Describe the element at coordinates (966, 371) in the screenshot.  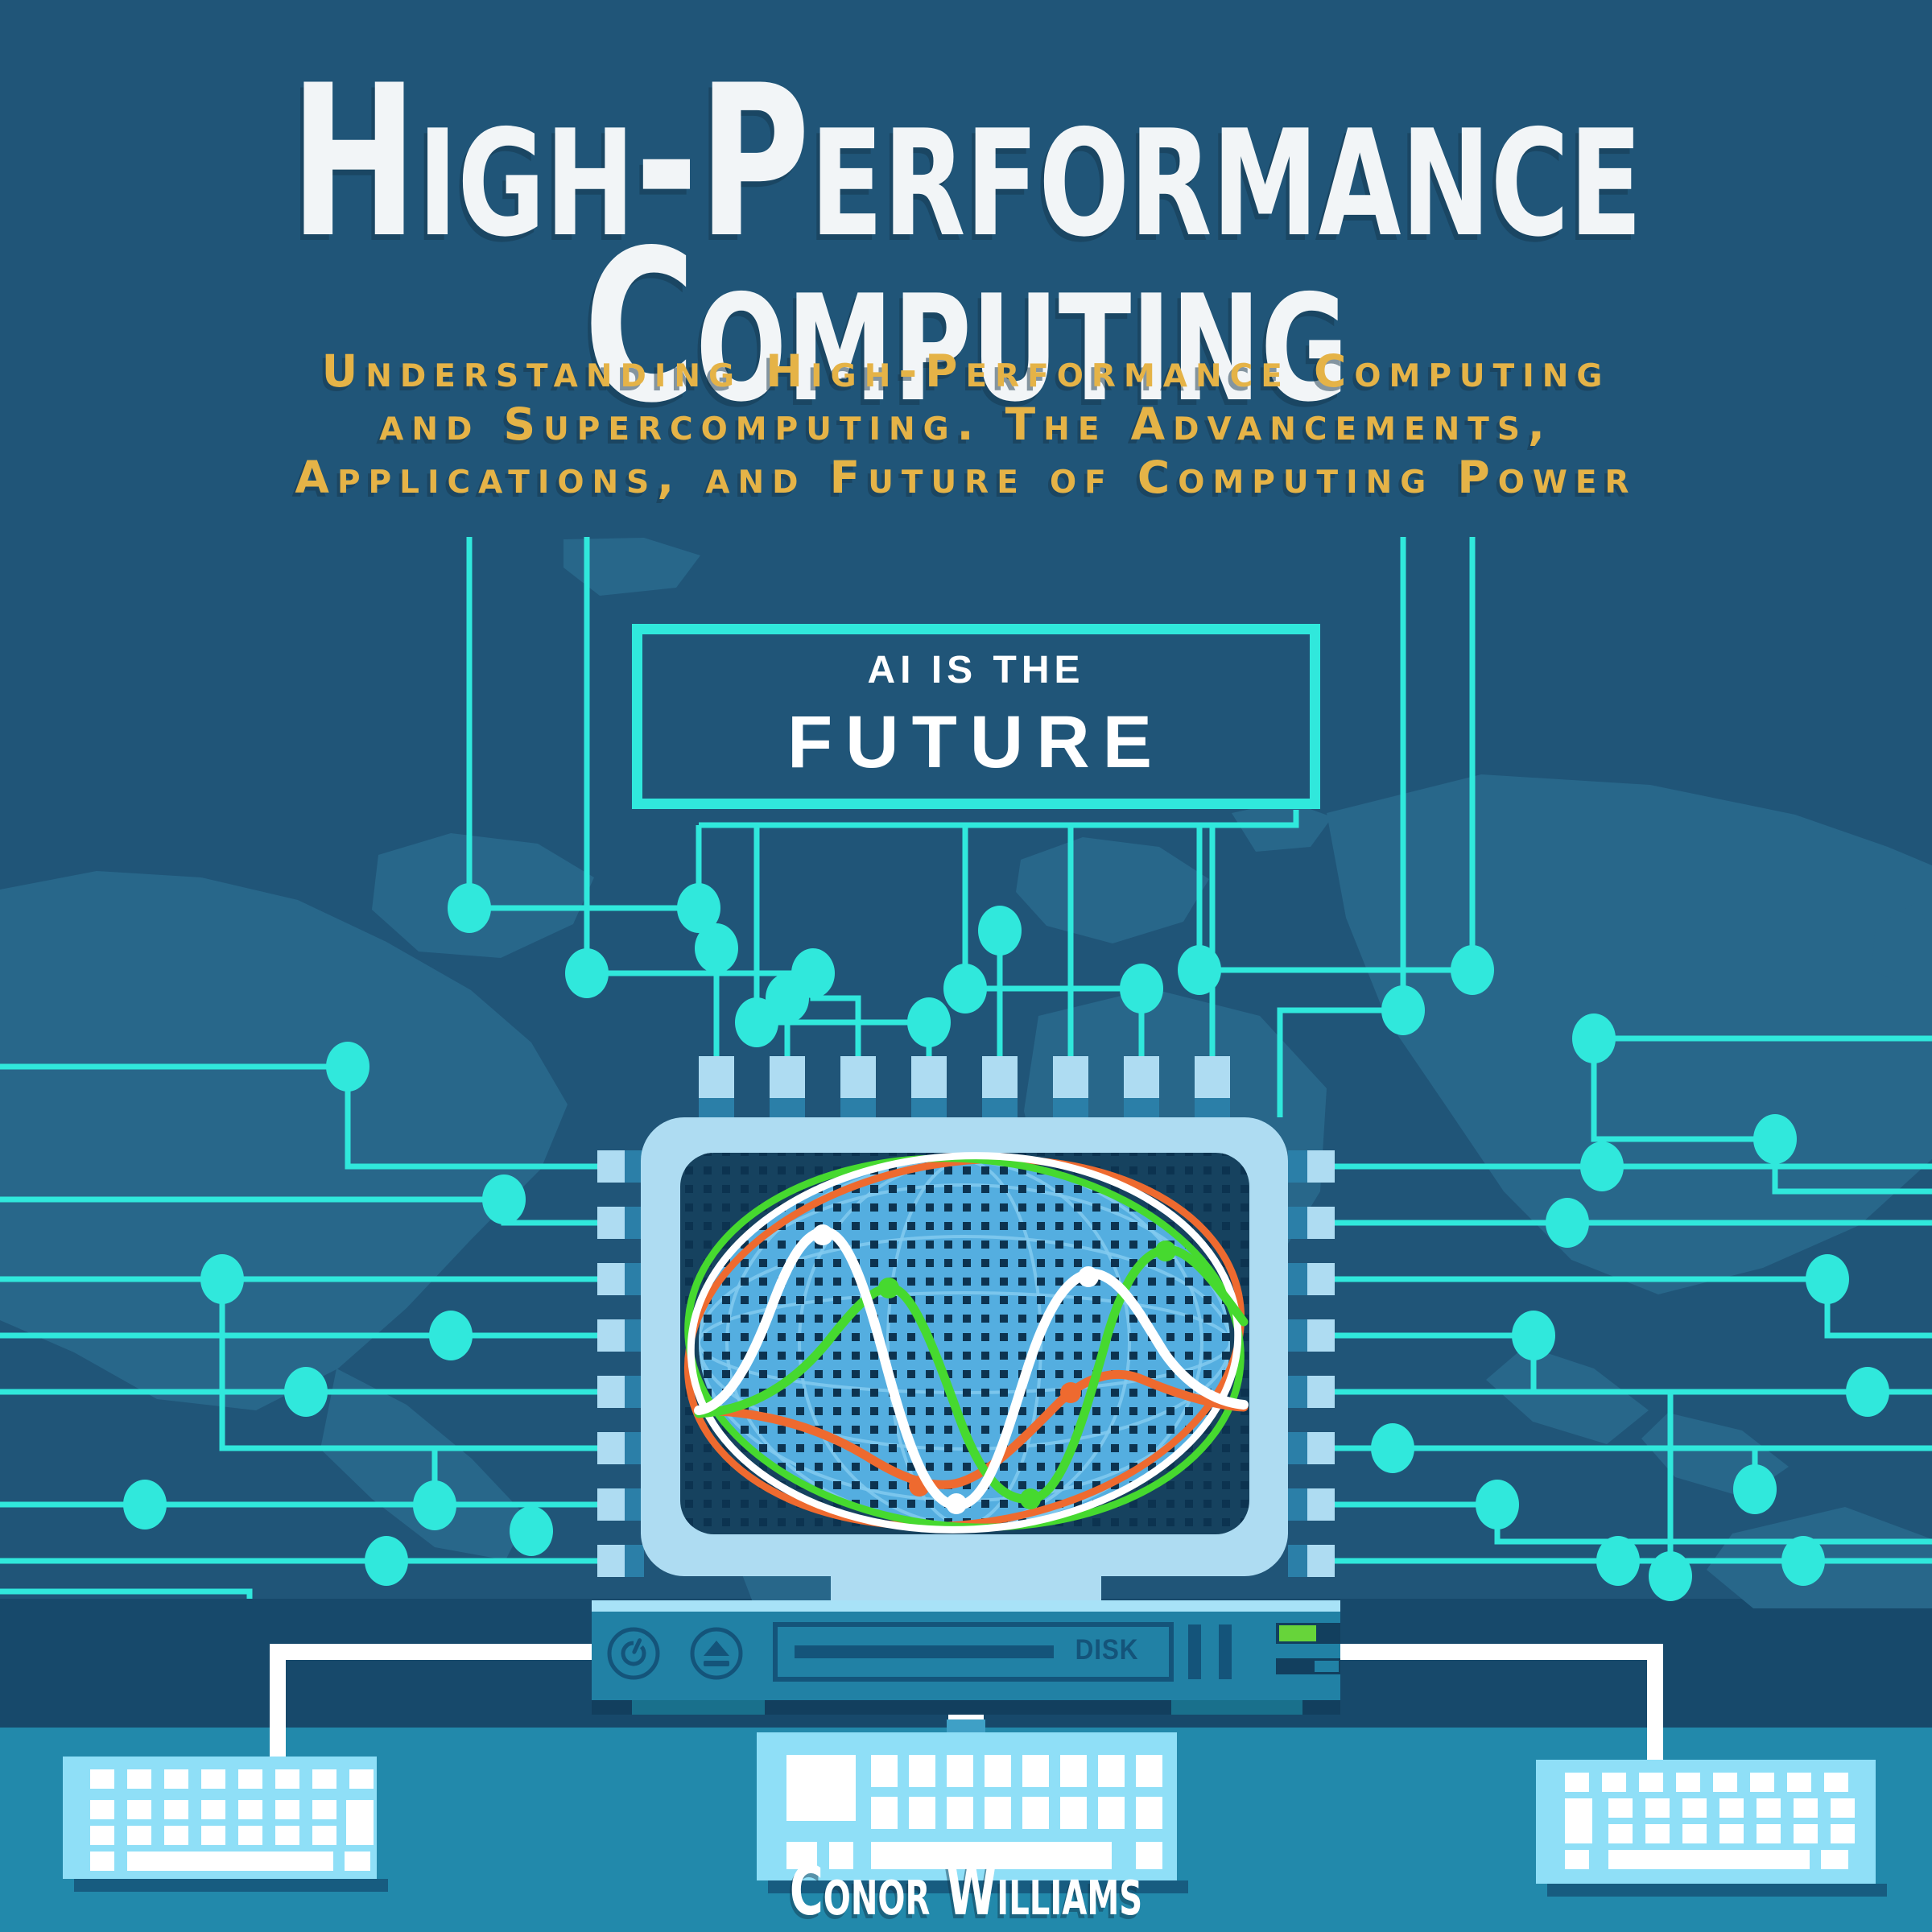
I see `subtitle-line1: Understanding High-Performance Computing` at that location.